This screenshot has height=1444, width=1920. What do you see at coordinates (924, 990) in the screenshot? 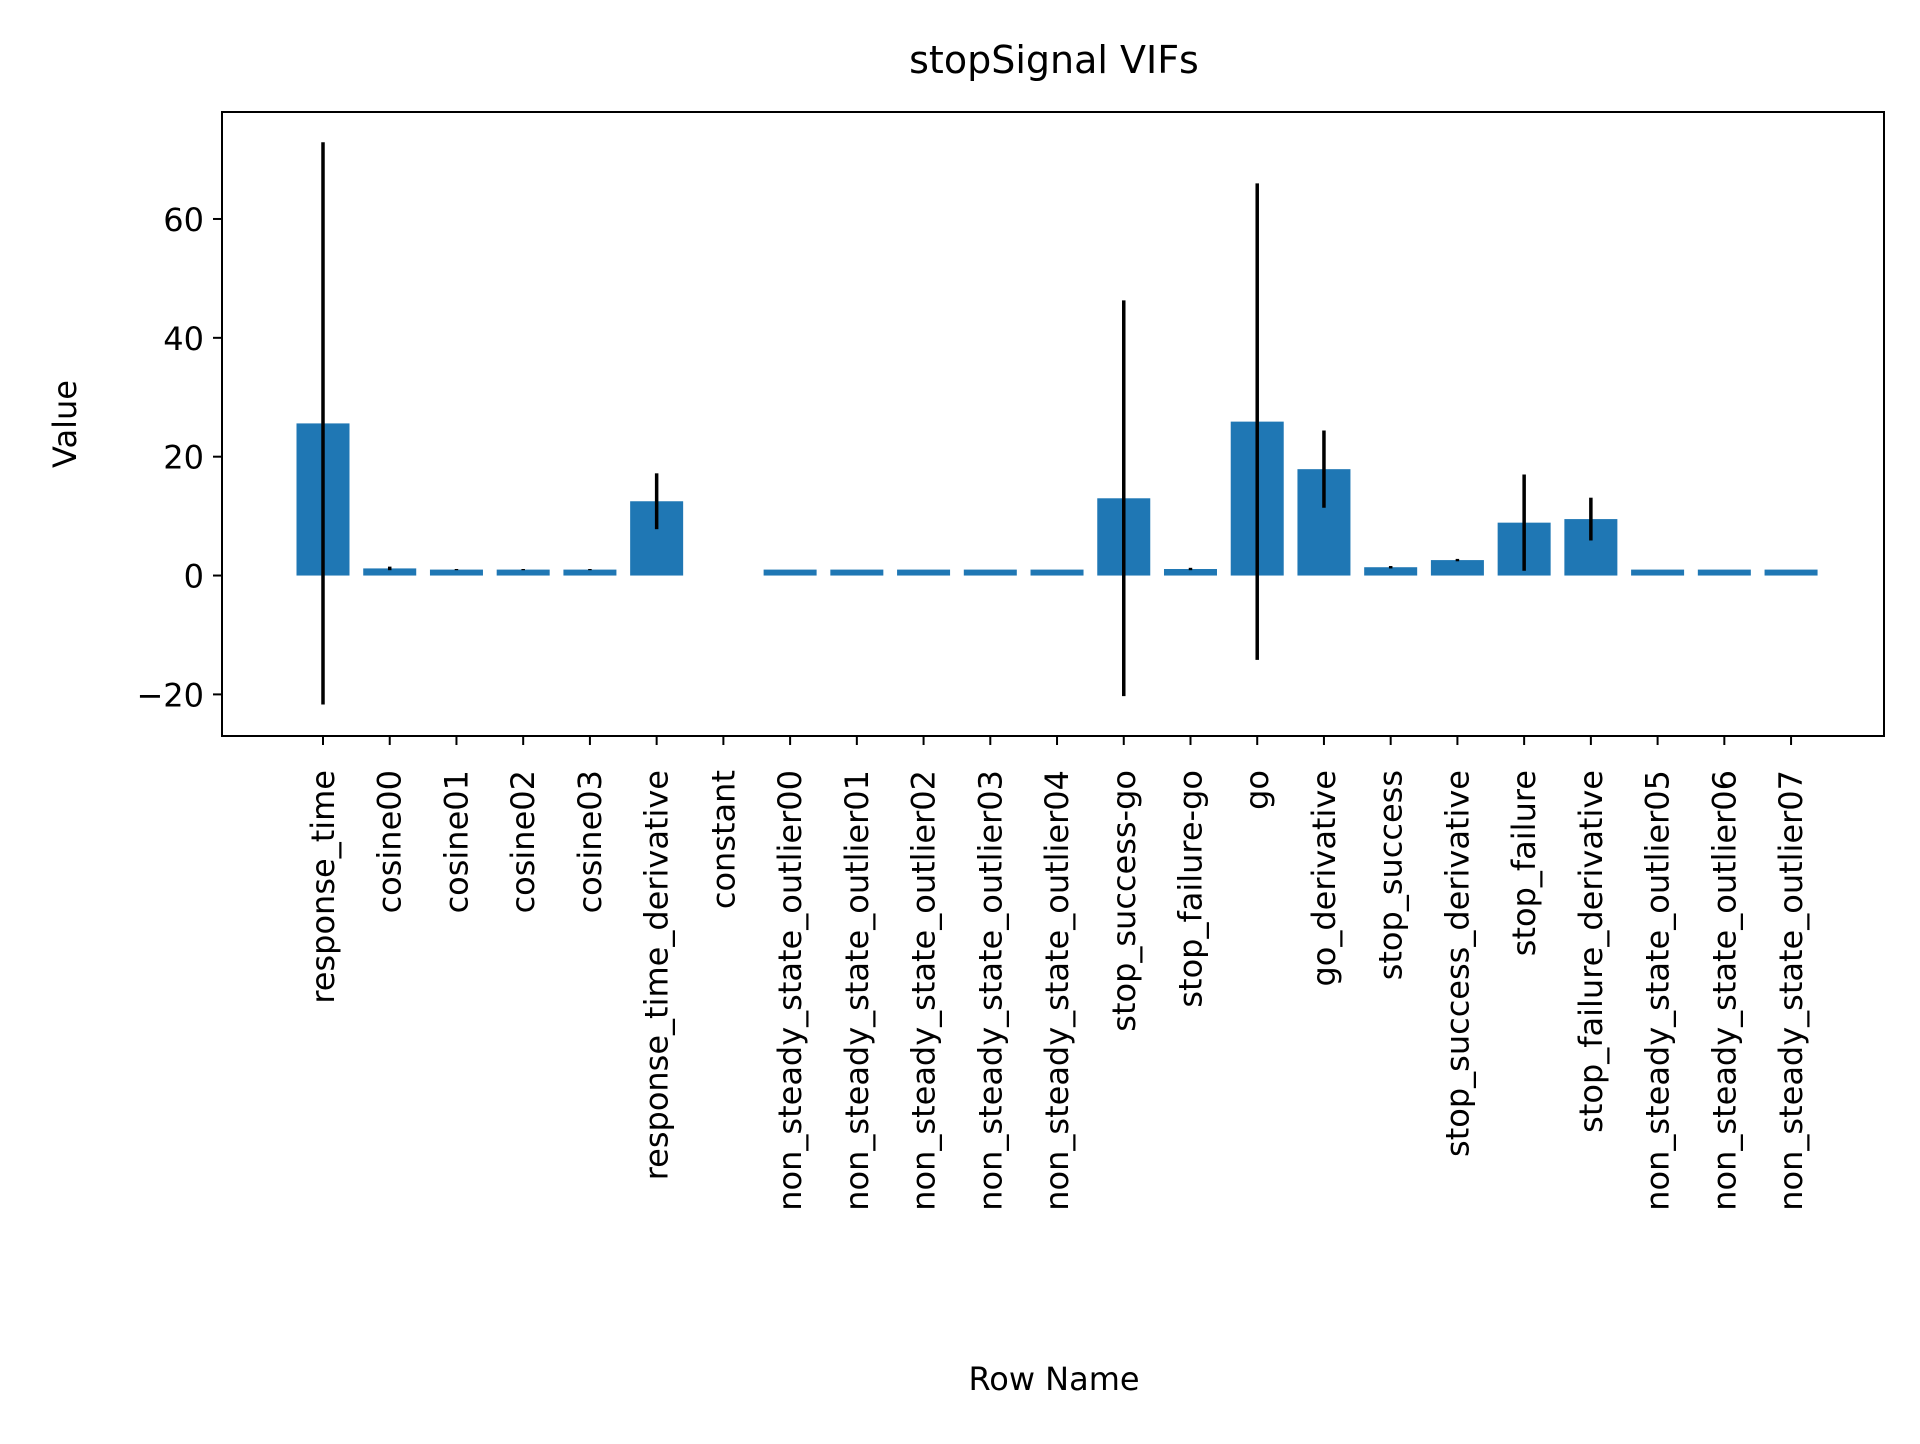
I see `x-tick-label: non_steady_state_outlier02` at bounding box center [924, 990].